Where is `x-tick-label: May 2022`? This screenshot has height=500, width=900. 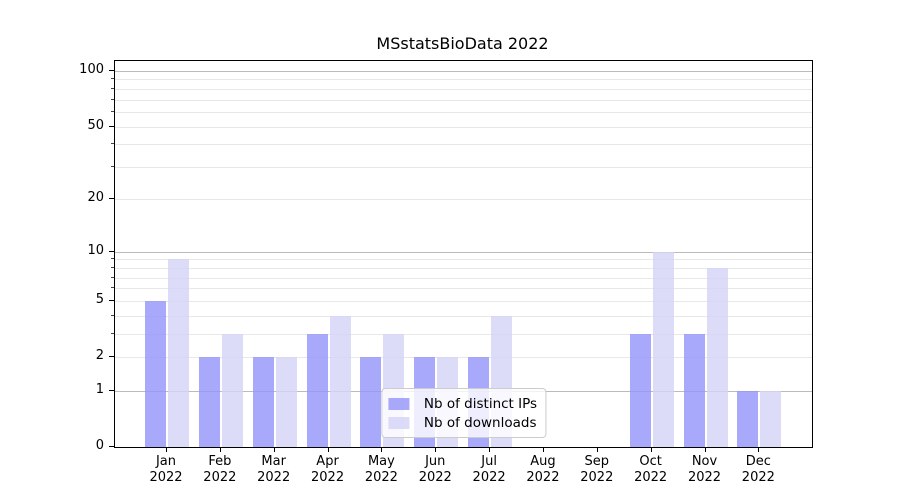
x-tick-label: May 2022 is located at coordinates (381, 470).